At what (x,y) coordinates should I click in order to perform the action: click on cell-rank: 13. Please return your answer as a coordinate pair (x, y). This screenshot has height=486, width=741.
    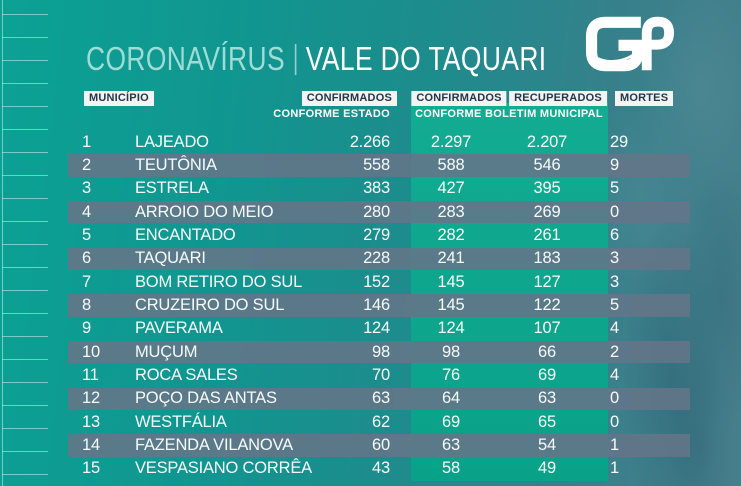
    Looking at the image, I should click on (91, 421).